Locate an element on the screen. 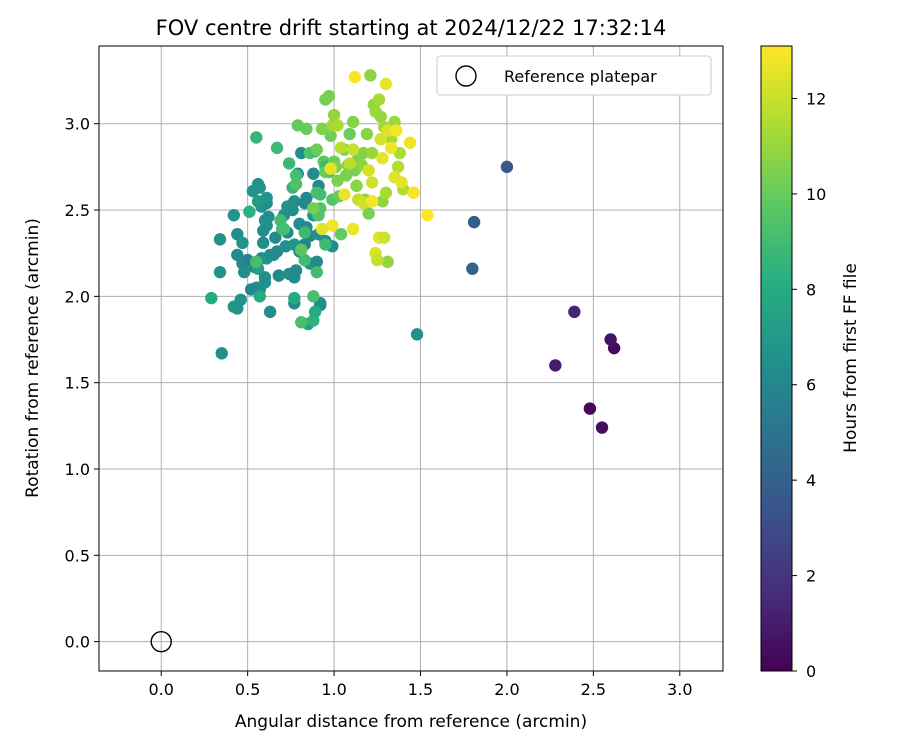 This screenshot has width=900, height=750. y-axis-ticks: 0.0 0.5 1.0 1.5 2.0 2.5 3.0 is located at coordinates (82, 383).